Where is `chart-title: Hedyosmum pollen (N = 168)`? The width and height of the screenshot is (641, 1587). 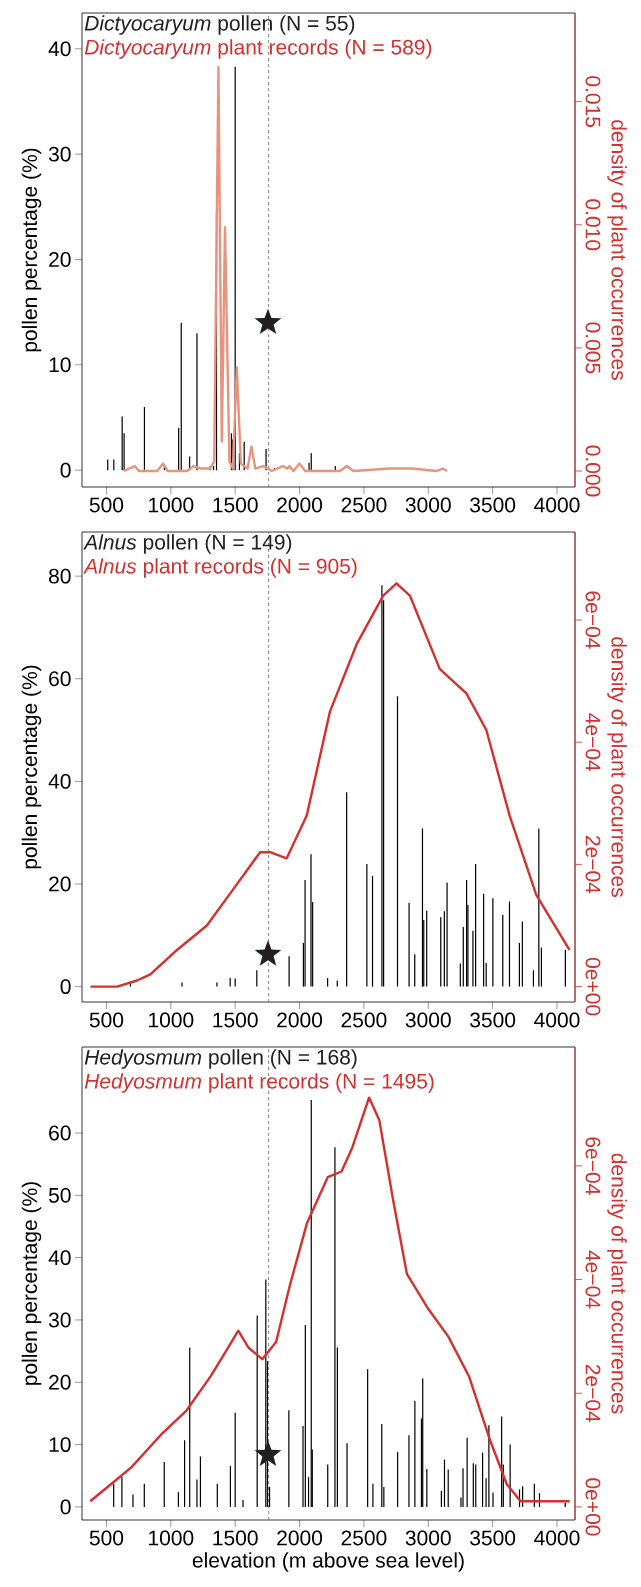
chart-title: Hedyosmum pollen (N = 168) is located at coordinates (220, 1059).